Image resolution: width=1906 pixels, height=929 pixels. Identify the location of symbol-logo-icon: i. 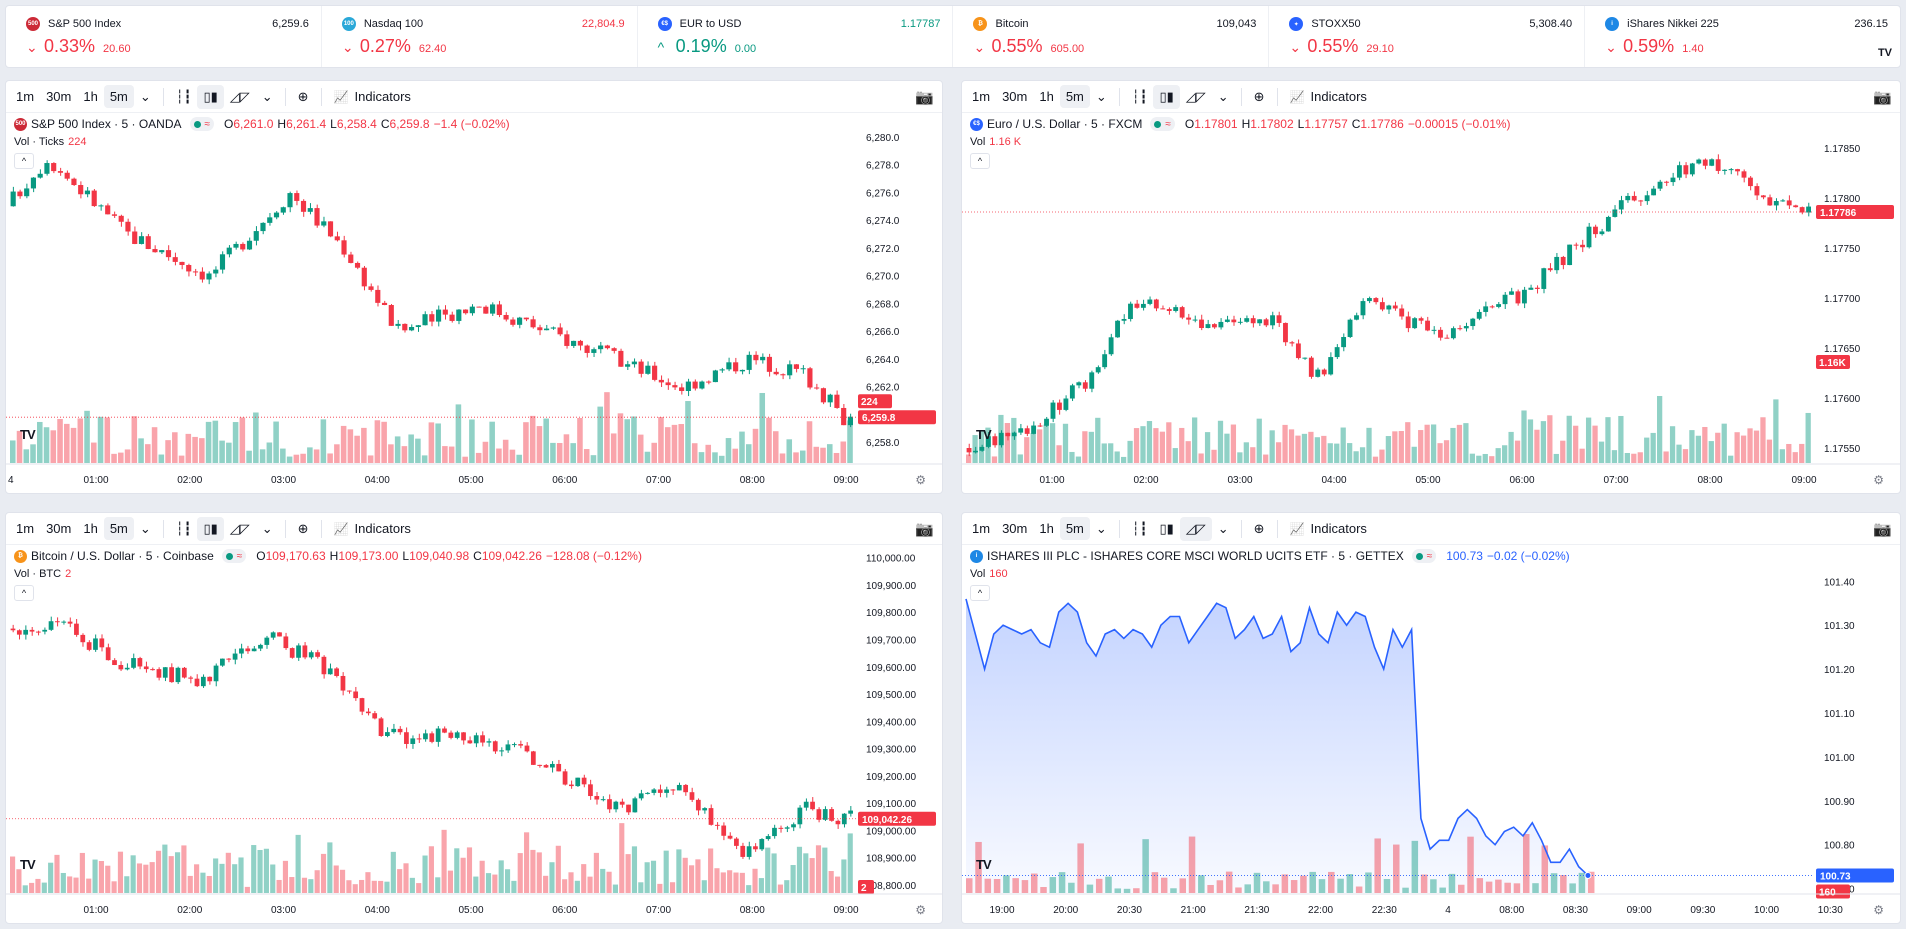
(976, 556).